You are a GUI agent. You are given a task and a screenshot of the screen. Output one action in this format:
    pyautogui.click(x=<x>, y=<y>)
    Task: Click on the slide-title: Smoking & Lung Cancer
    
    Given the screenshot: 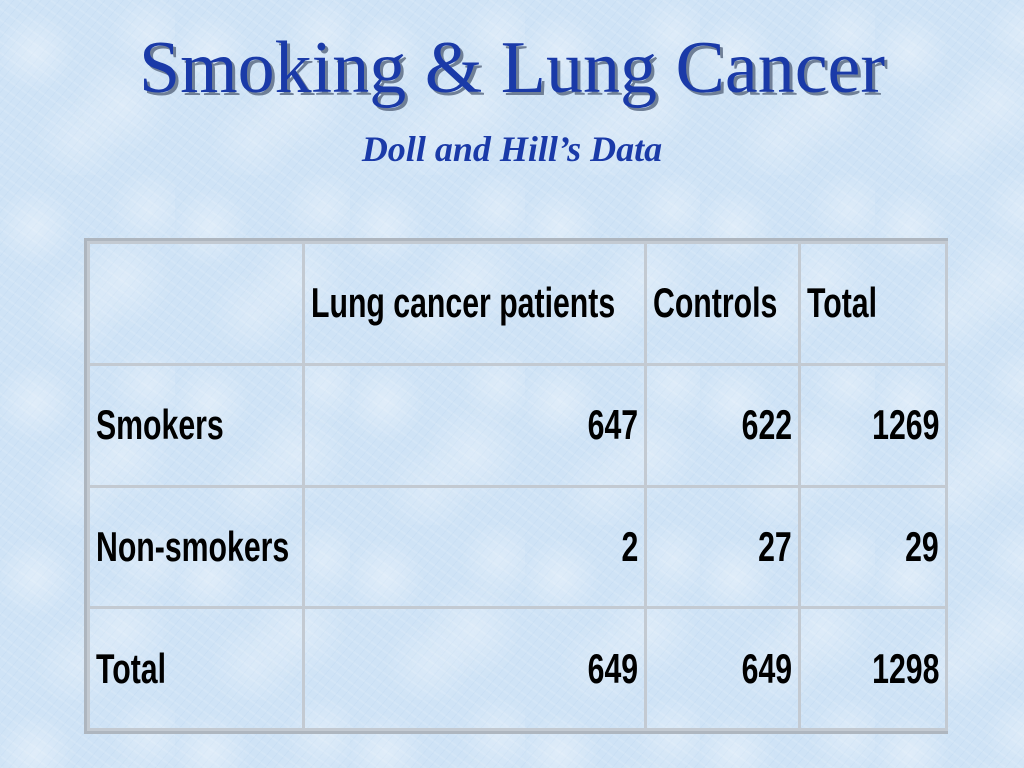 What is the action you would take?
    pyautogui.click(x=512, y=68)
    